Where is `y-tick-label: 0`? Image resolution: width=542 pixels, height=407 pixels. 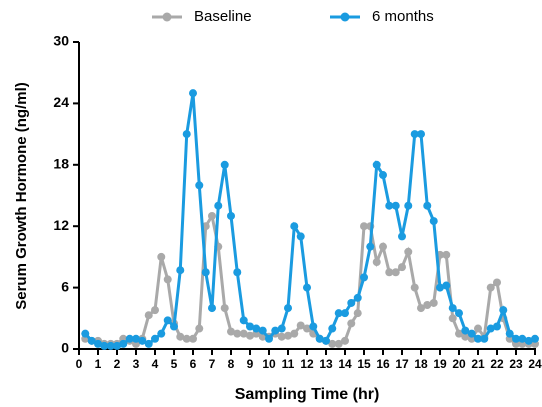
y-tick-label: 0 is located at coordinates (65, 348).